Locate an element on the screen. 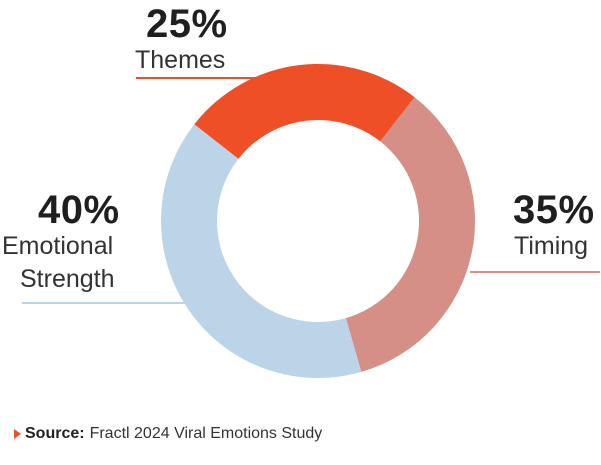  emotional-strength-label-line-2: Strength is located at coordinates (67, 279).